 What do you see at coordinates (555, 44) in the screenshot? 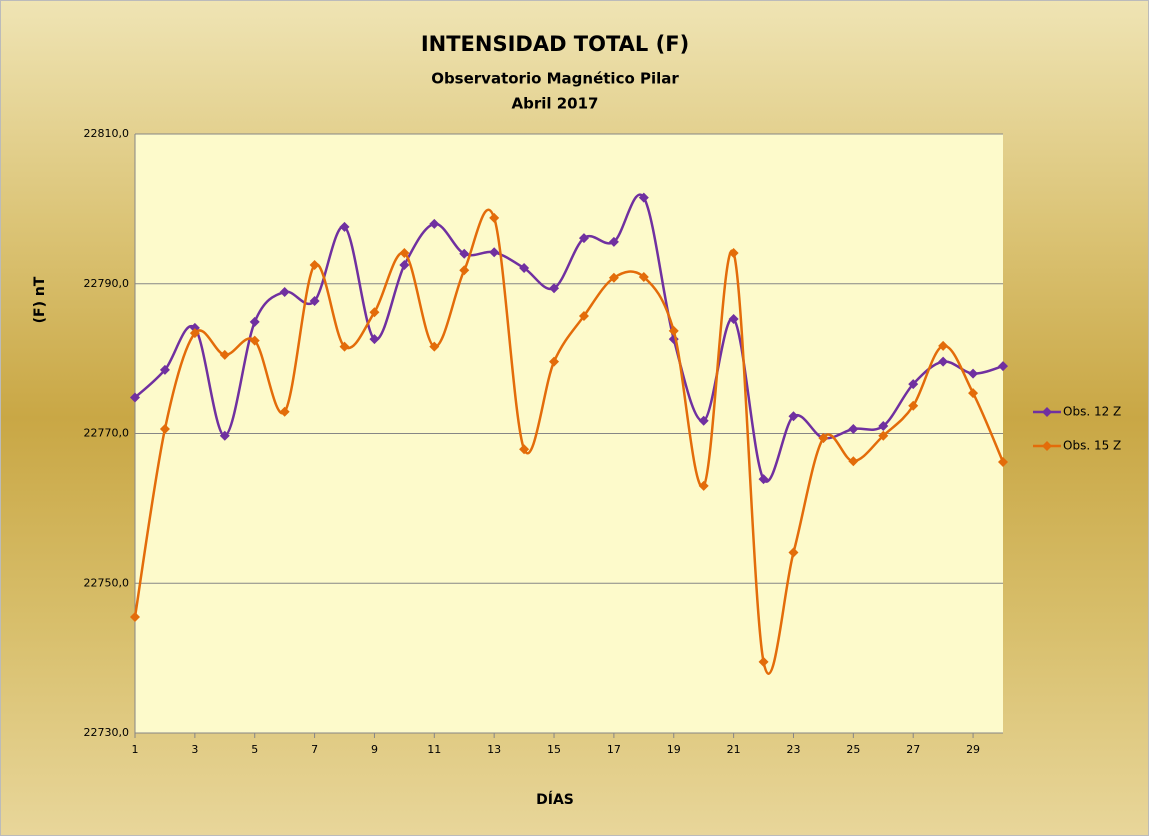
I see `chart-title: INTENSIDAD TOTAL (F)` at bounding box center [555, 44].